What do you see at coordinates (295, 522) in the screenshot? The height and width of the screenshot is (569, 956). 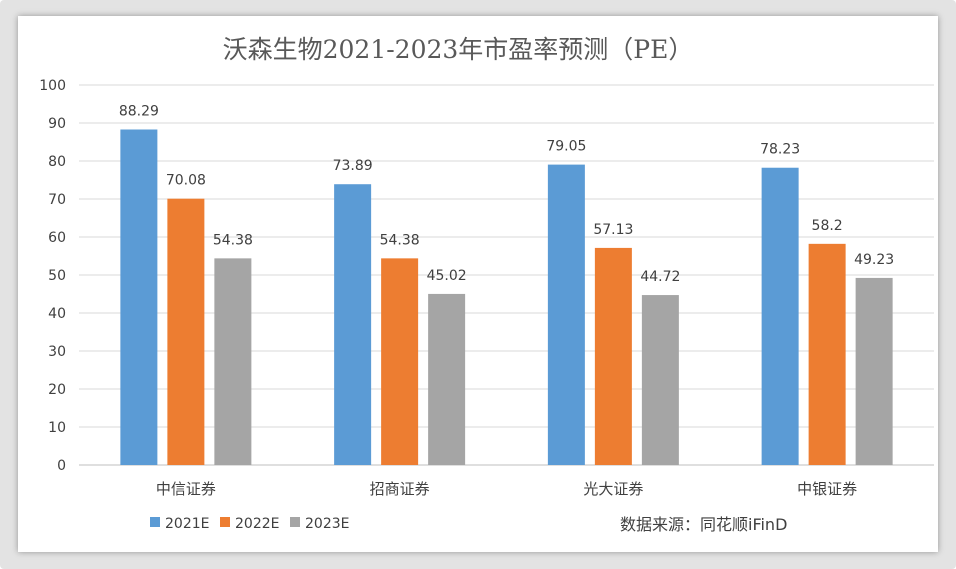 I see `legend-swatch-2023E` at bounding box center [295, 522].